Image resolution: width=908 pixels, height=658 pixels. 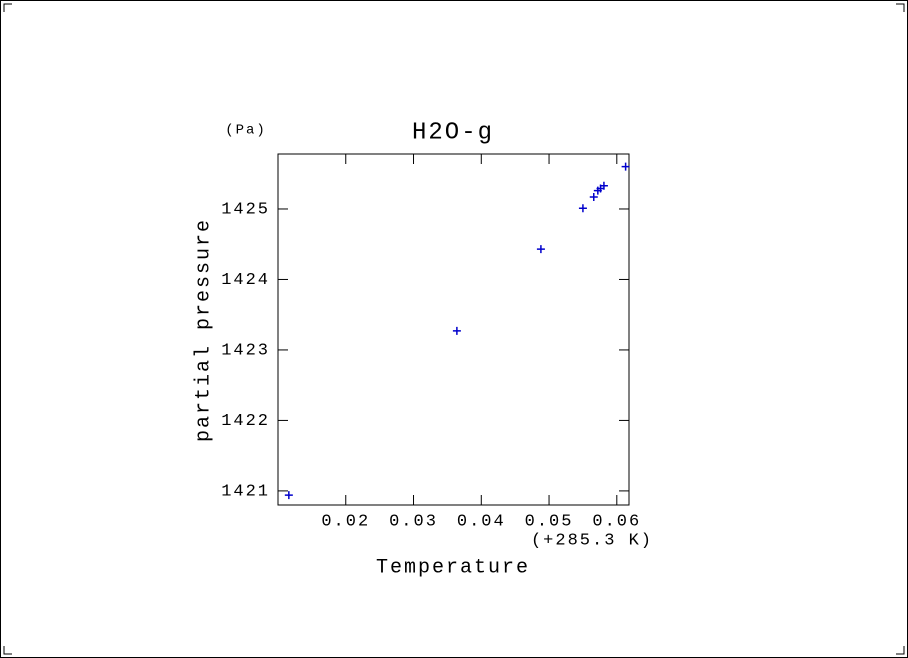 I want to click on y-tick-label: 1425, so click(x=245, y=209).